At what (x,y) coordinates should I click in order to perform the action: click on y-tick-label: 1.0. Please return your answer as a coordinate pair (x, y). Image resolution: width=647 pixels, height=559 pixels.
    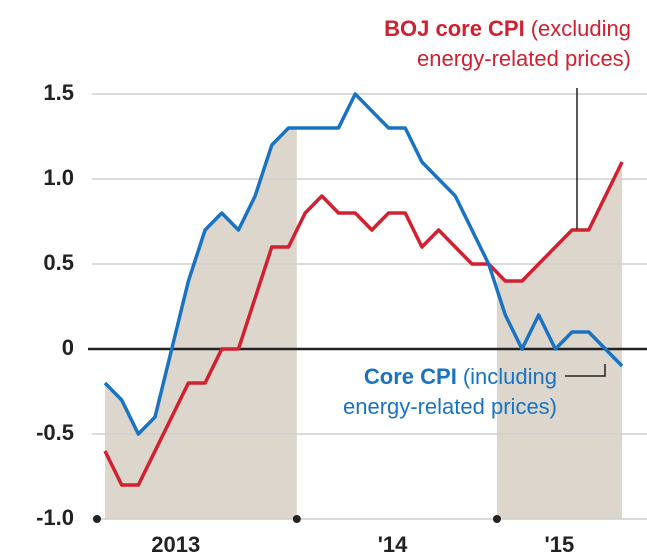
    Looking at the image, I should click on (58, 177).